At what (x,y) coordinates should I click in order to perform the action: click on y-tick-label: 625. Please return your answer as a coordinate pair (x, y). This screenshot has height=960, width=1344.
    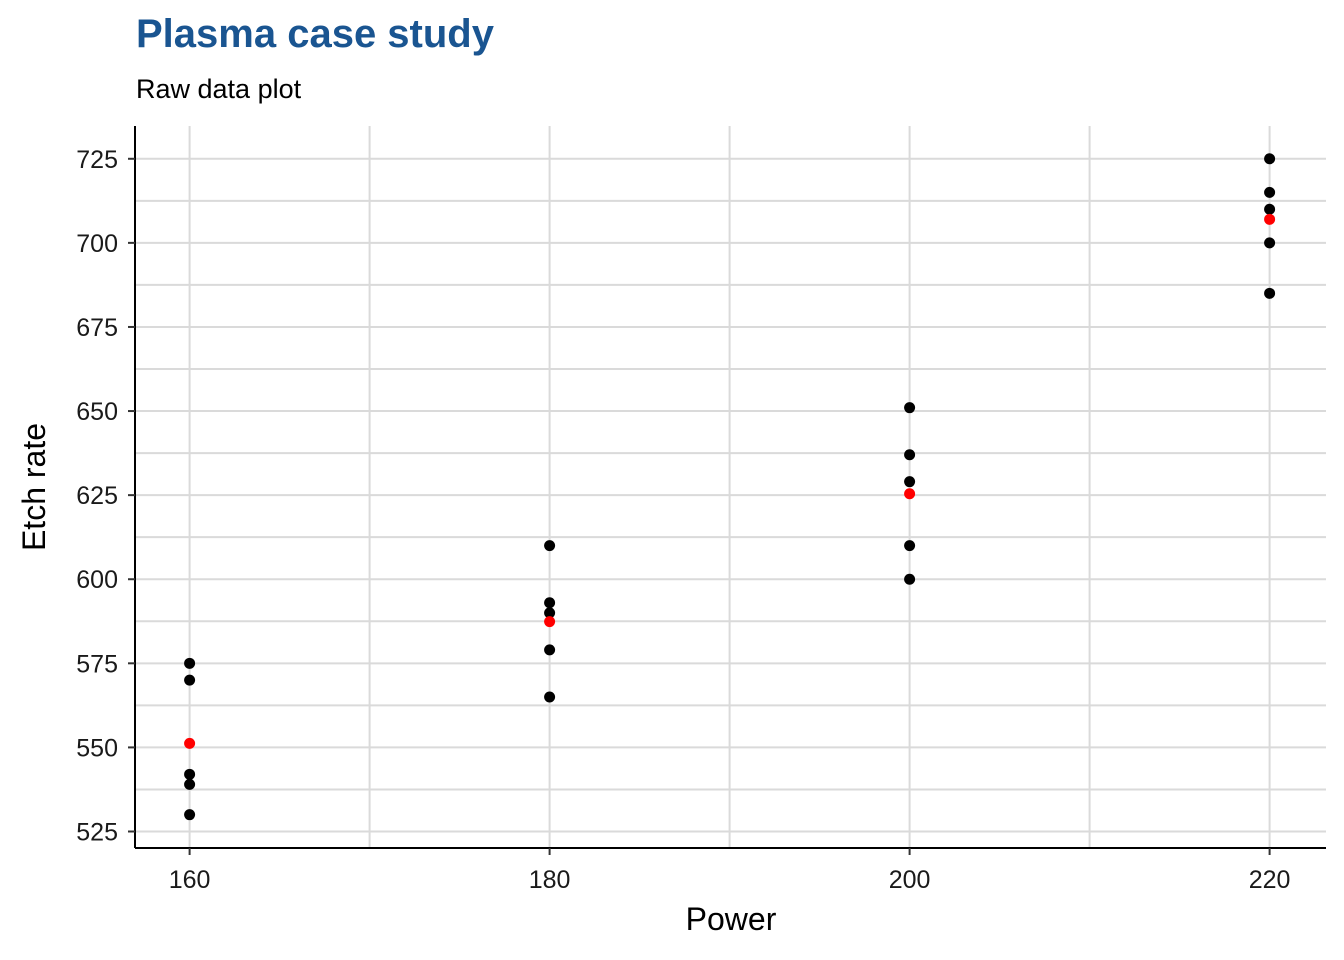
    Looking at the image, I should click on (97, 496).